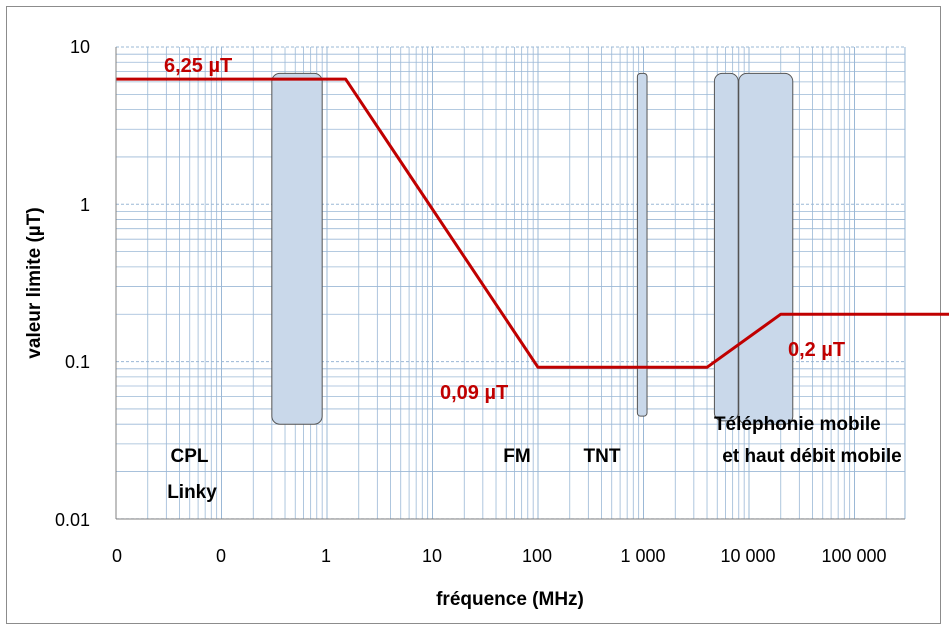 Image resolution: width=949 pixels, height=630 pixels. I want to click on x-tick-label: 100 000, so click(853, 556).